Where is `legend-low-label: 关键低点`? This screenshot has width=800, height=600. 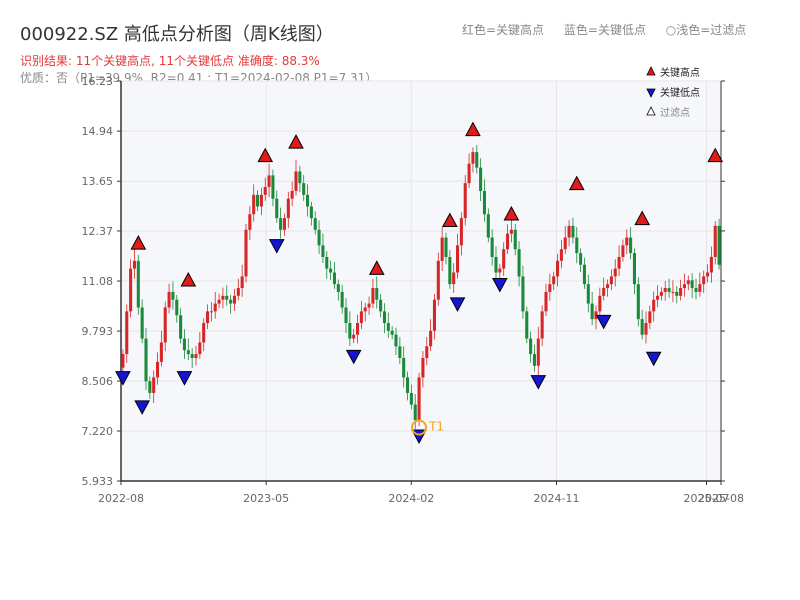 legend-low-label: 关键低点 is located at coordinates (680, 92).